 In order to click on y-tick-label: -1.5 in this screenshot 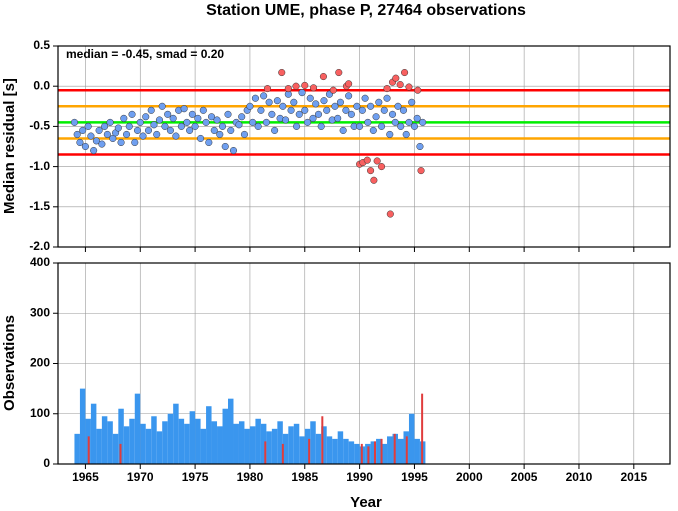, I will do `click(39, 206)`.